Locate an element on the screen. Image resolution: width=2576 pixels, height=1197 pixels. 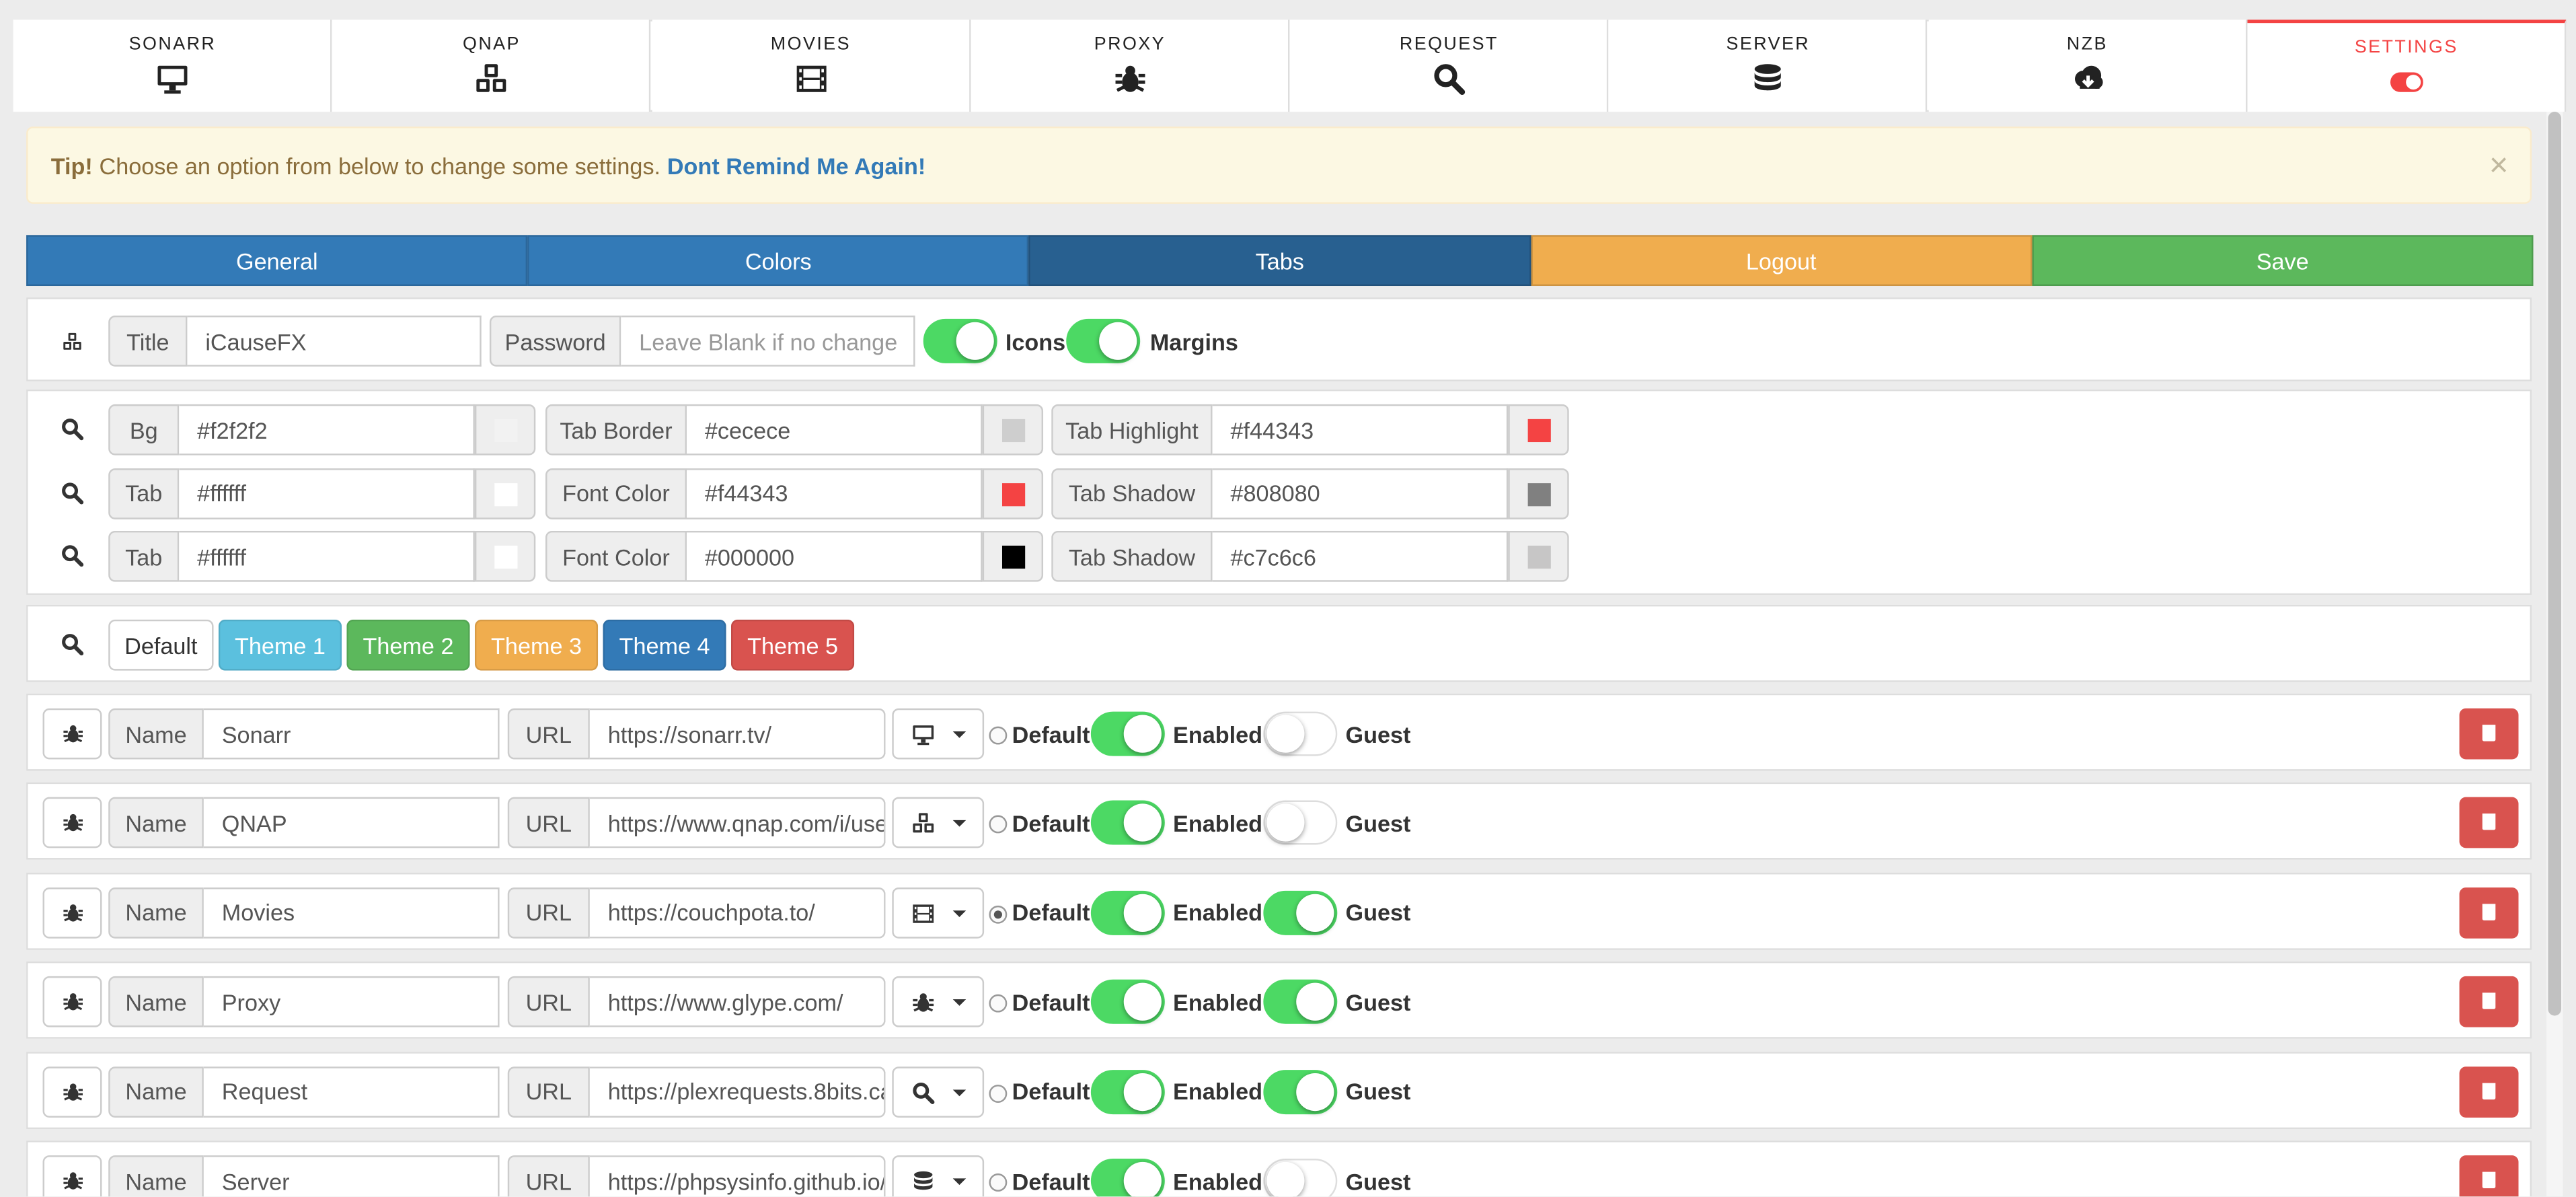
text-input: https://couchpota.to/ is located at coordinates (737, 913).